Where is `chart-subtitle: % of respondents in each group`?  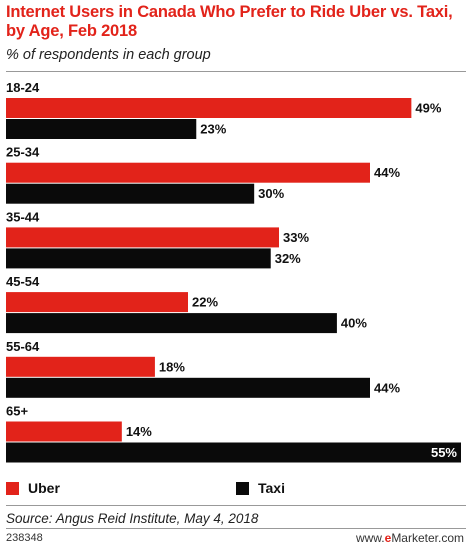
chart-subtitle: % of respondents in each group is located at coordinates (108, 55).